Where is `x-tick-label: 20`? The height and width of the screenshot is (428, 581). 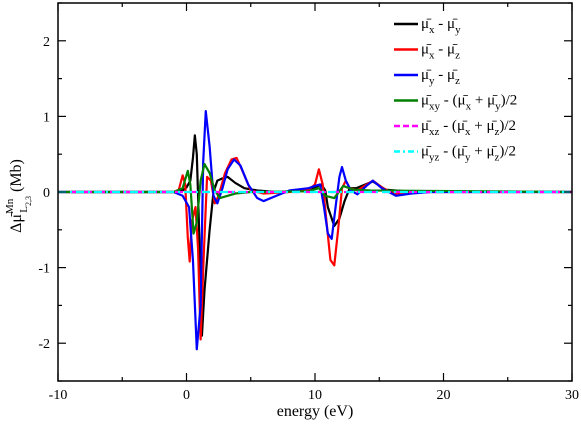 x-tick-label: 20 is located at coordinates (444, 395).